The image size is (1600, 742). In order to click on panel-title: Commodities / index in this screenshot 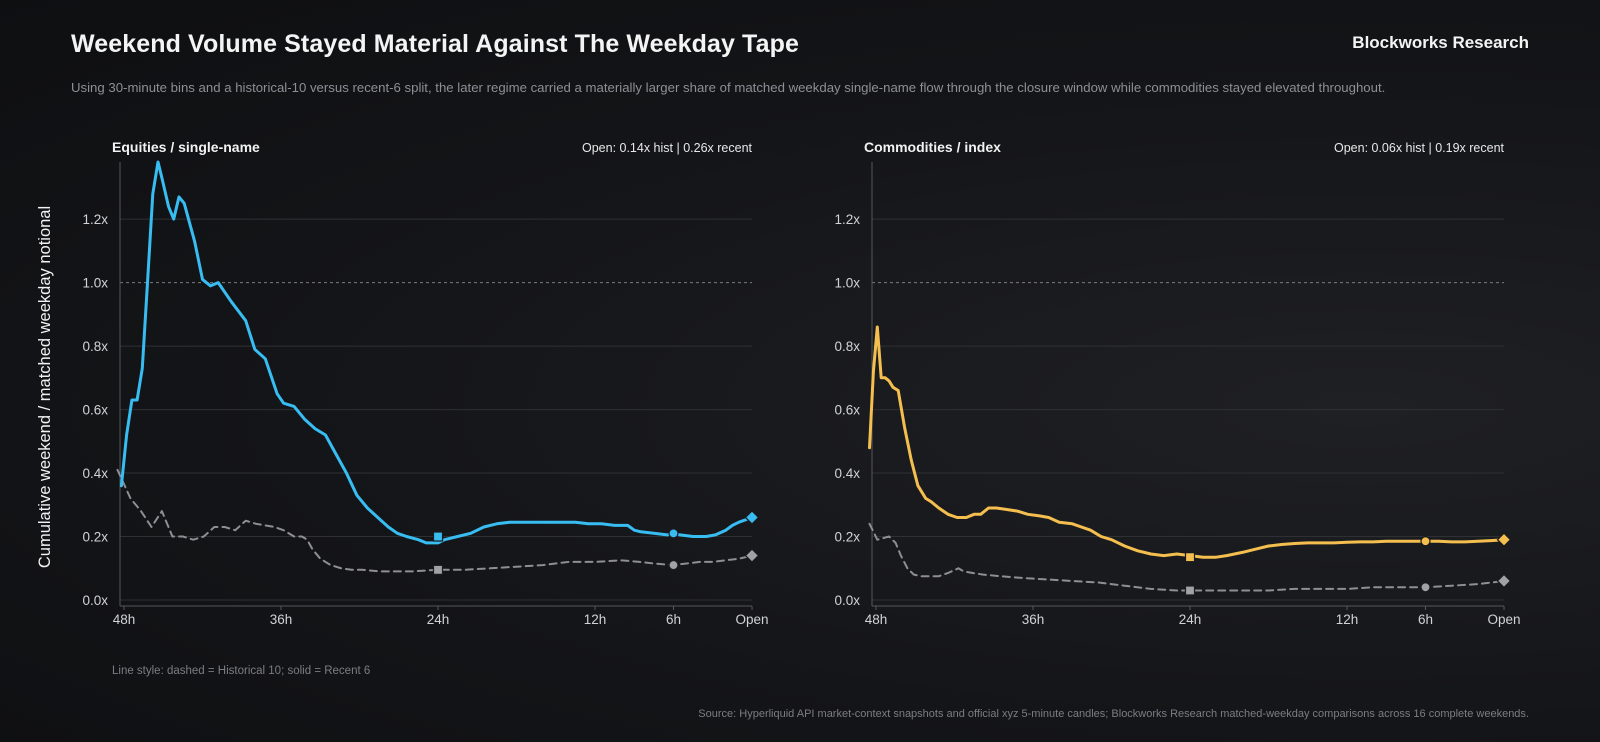, I will do `click(932, 147)`.